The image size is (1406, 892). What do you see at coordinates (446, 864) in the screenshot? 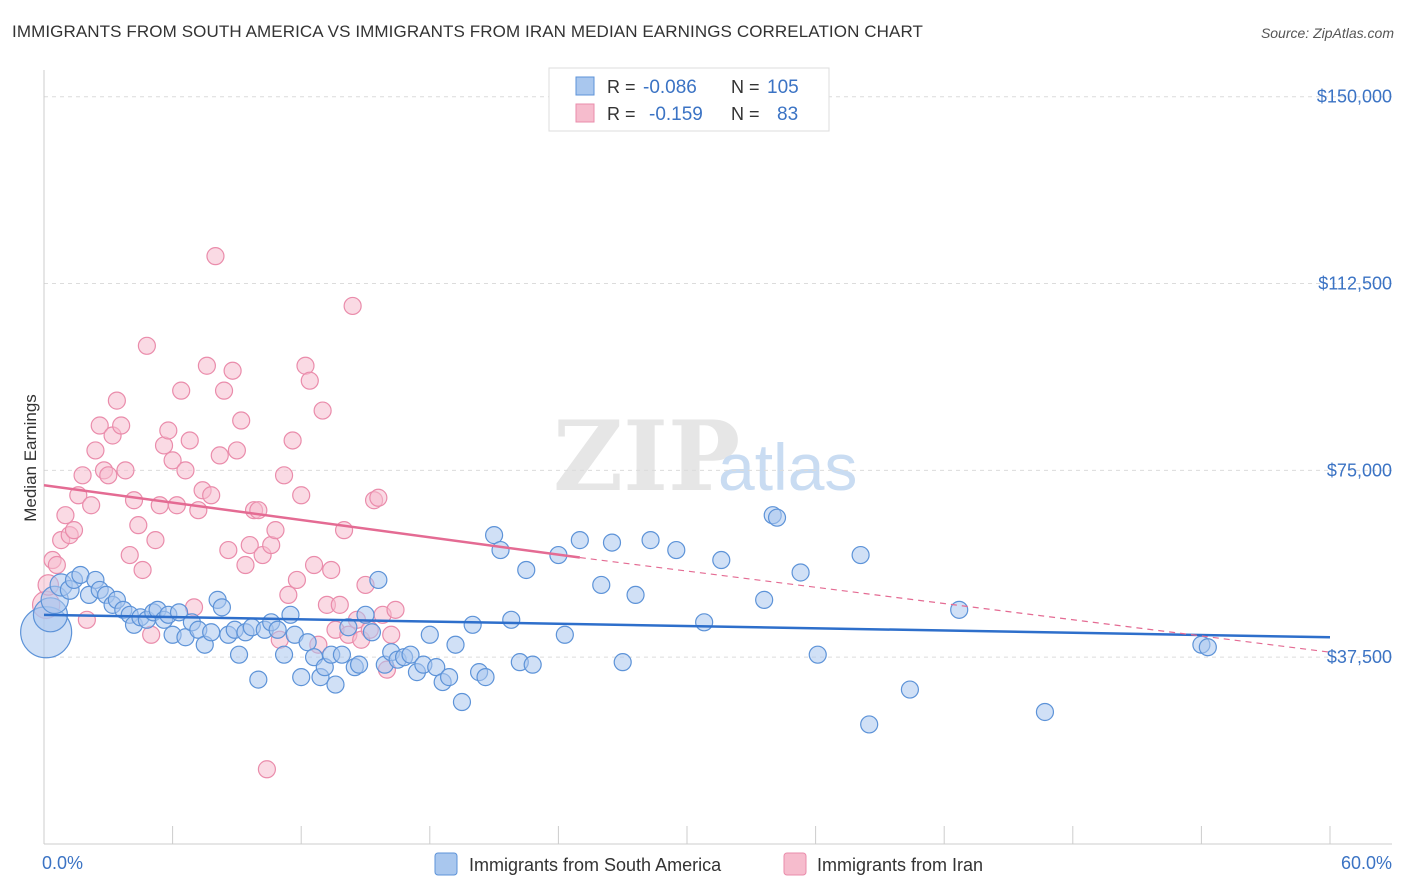
I see `legend-item-south-america-swatch` at bounding box center [446, 864].